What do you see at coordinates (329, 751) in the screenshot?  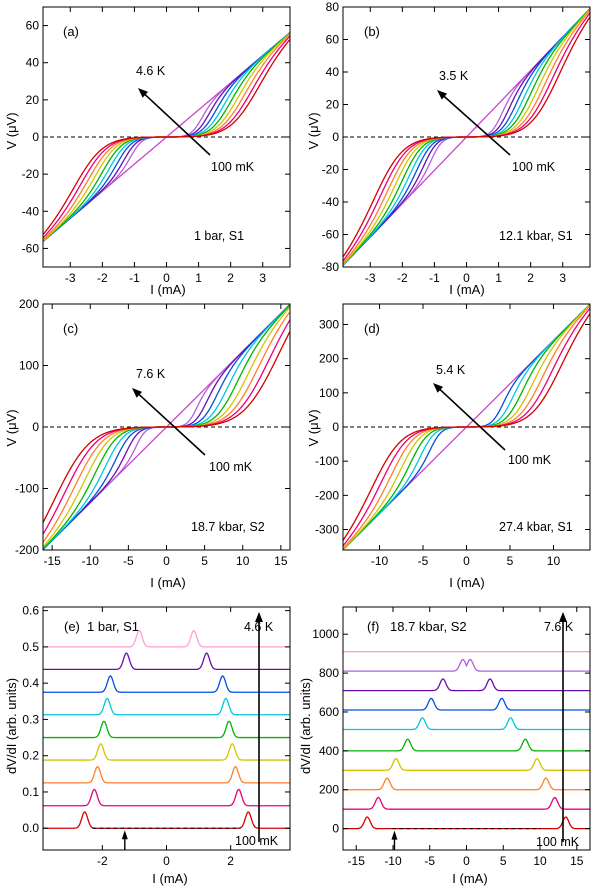 I see `y-tick-label: 400` at bounding box center [329, 751].